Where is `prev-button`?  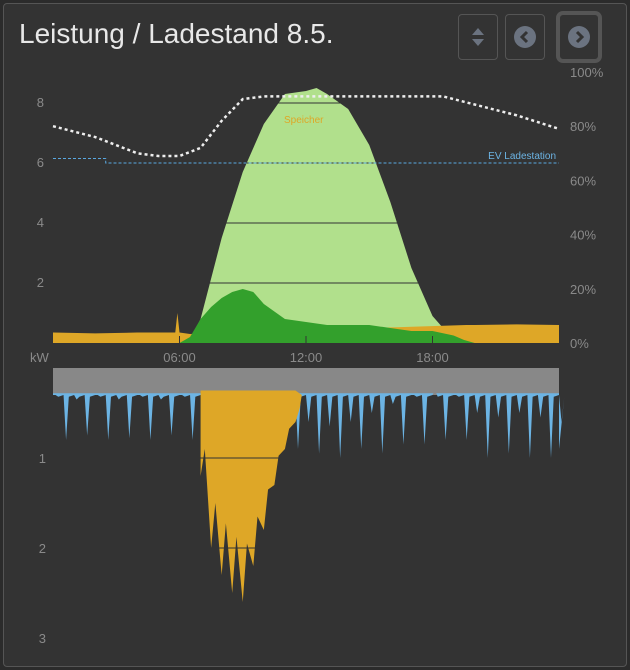
prev-button is located at coordinates (525, 37).